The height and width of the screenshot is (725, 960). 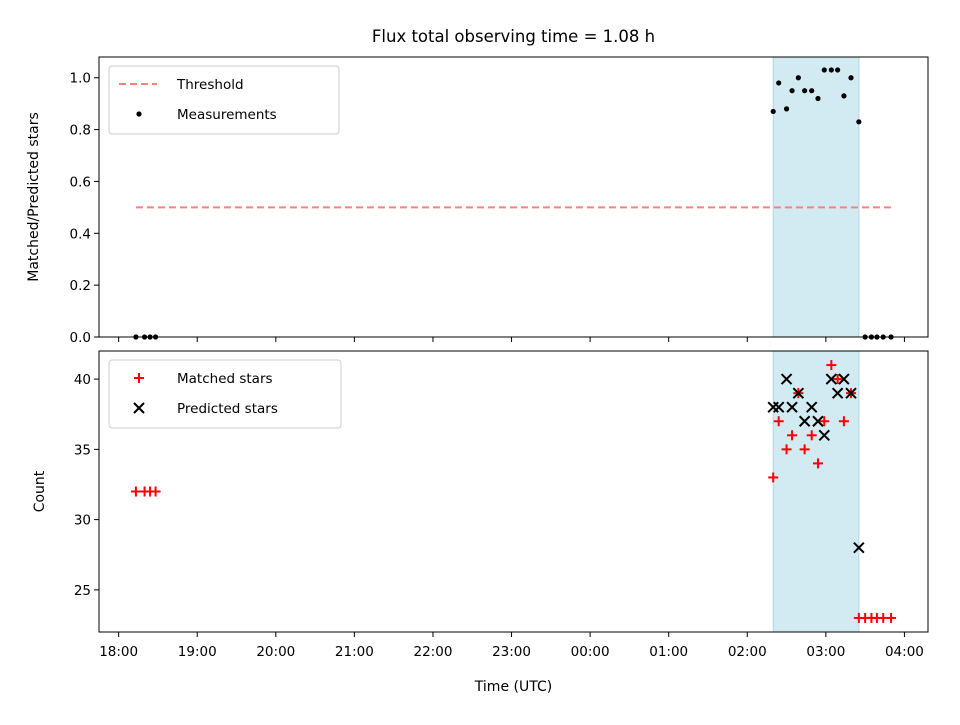 I want to click on y-tick-label: 35, so click(x=82, y=450).